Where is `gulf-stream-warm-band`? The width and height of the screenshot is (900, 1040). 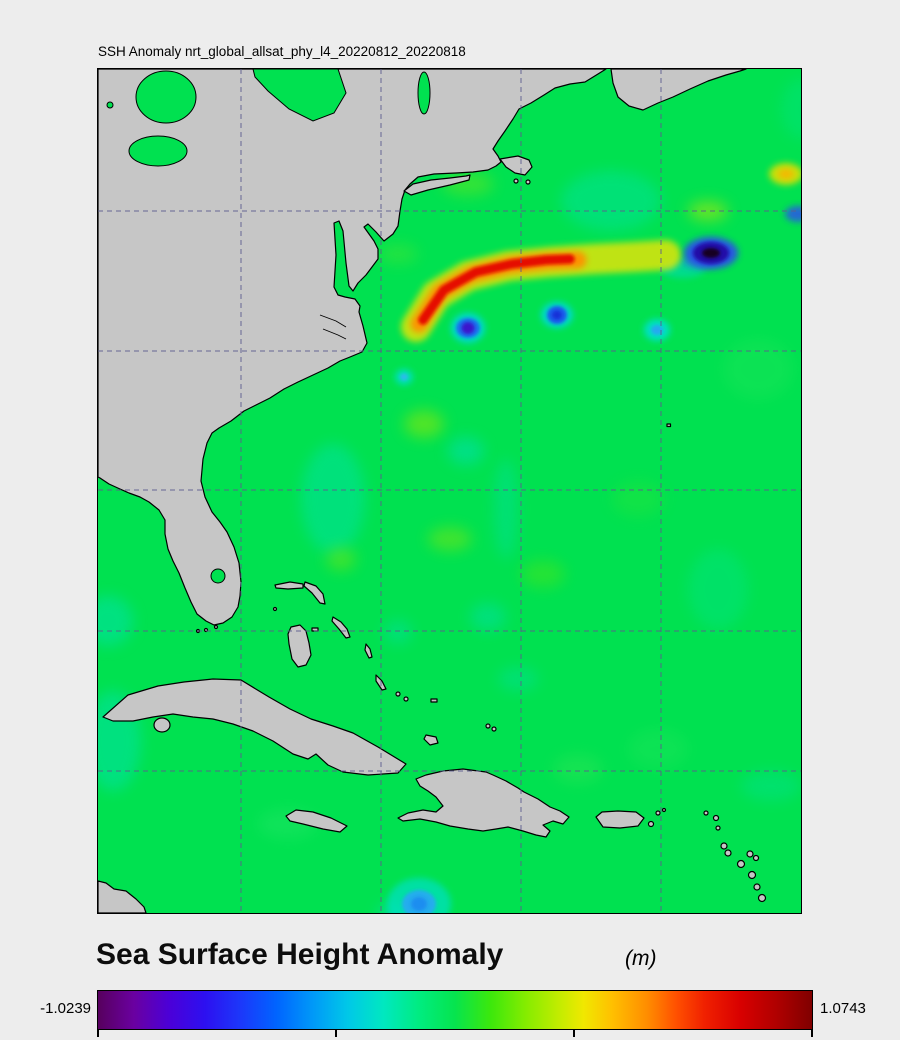
gulf-stream-warm-band is located at coordinates (541, 291).